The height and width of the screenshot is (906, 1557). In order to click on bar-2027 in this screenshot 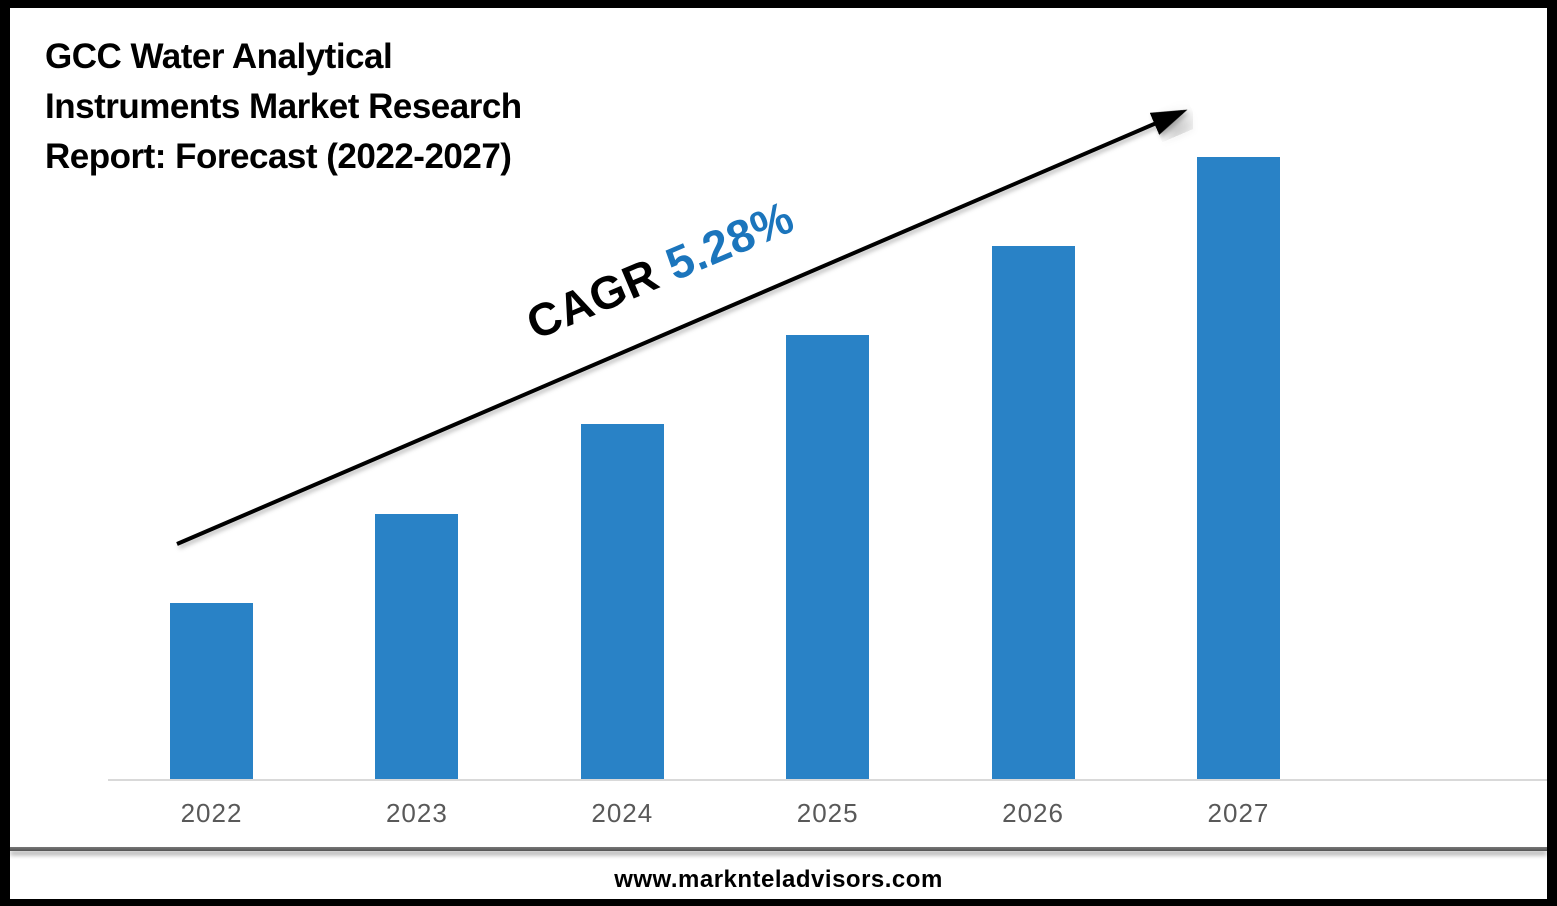, I will do `click(1238, 469)`.